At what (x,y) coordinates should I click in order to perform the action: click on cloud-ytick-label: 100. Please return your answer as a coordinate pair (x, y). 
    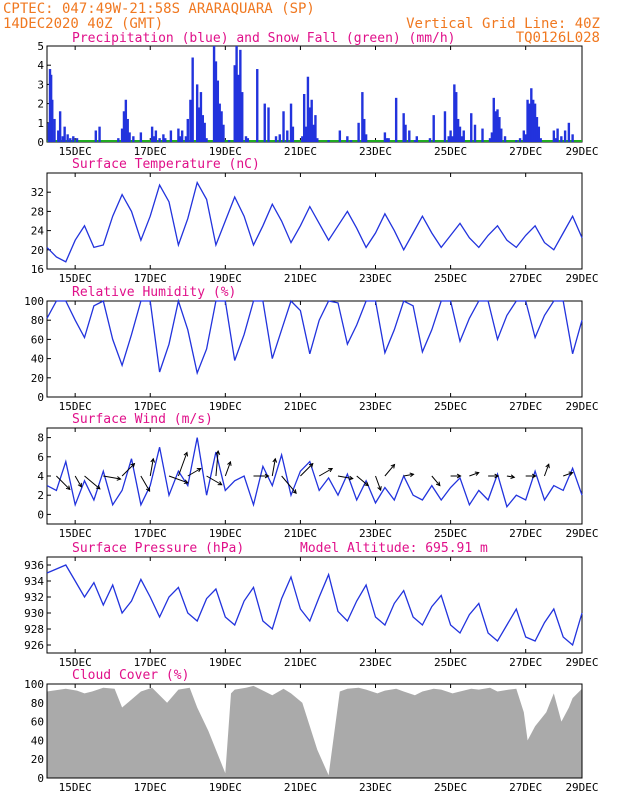
    Looking at the image, I should click on (34, 684).